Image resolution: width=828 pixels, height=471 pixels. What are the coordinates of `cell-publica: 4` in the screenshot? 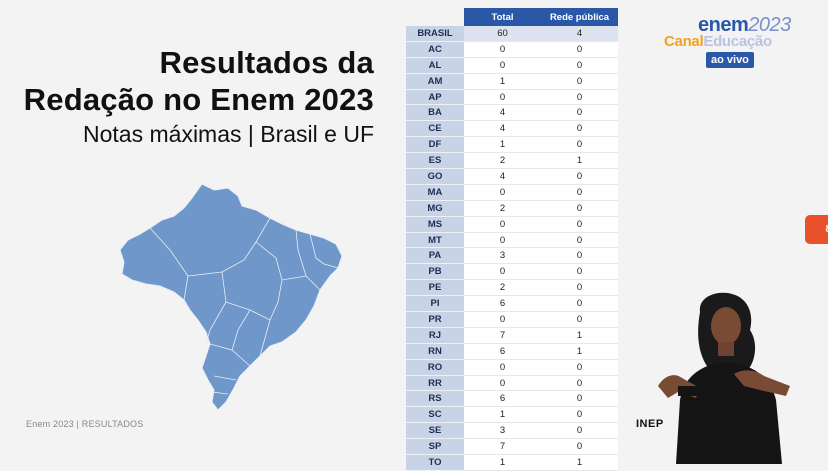 It's located at (579, 34).